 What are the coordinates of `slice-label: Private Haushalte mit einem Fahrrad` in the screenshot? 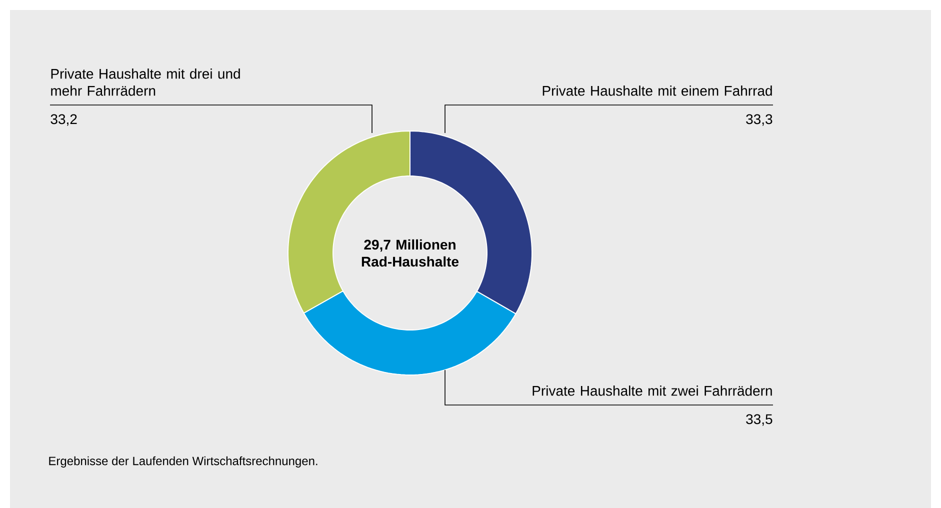 It's located at (657, 91).